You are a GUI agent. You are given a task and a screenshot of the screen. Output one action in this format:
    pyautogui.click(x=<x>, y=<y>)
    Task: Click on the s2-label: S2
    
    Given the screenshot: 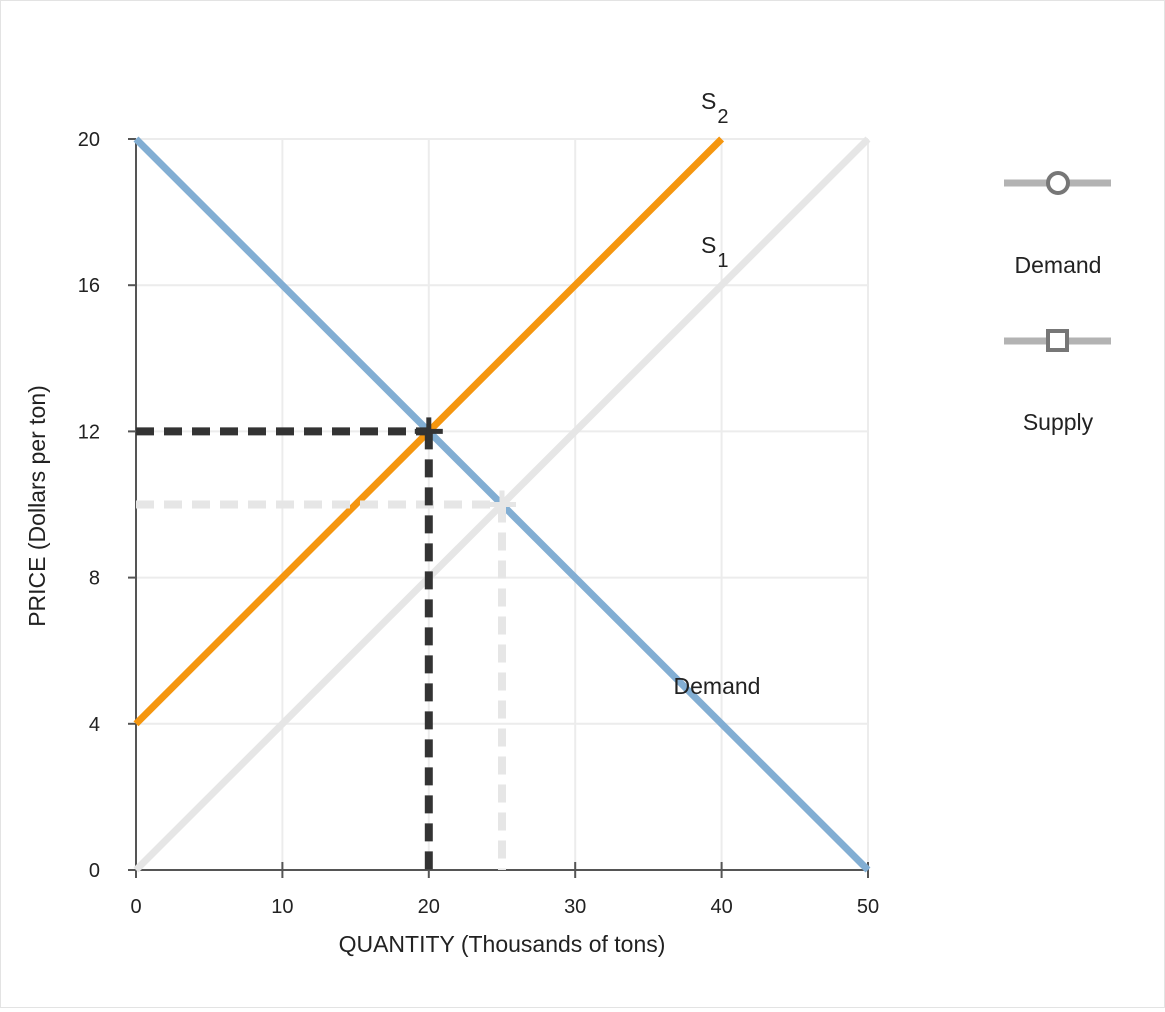 What is the action you would take?
    pyautogui.click(x=714, y=108)
    